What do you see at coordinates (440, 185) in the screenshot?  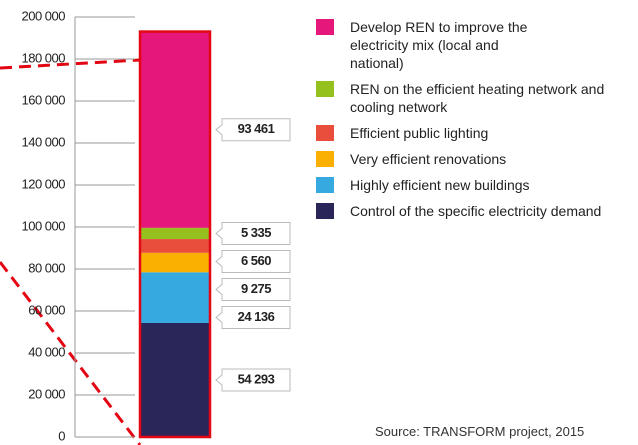 I see `legend-label: Highly efficient new buildings` at bounding box center [440, 185].